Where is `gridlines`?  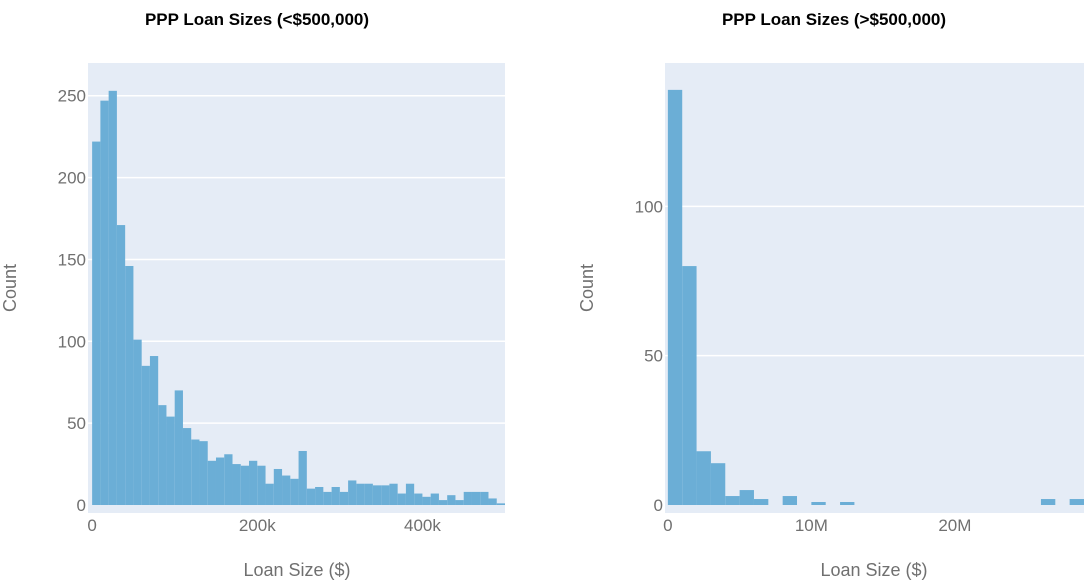
gridlines is located at coordinates (874, 281).